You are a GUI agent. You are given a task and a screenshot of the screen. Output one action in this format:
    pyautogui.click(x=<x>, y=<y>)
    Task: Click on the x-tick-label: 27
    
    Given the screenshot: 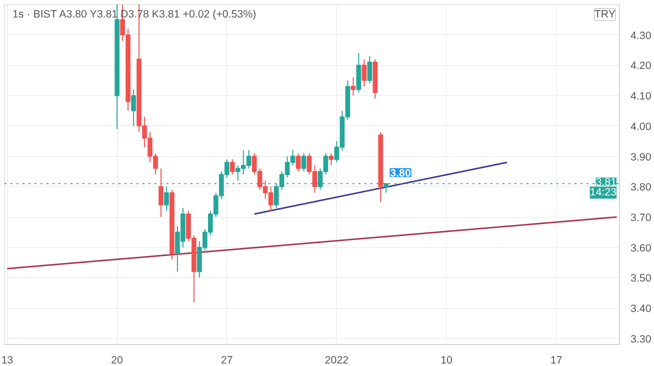 What is the action you would take?
    pyautogui.click(x=226, y=360)
    